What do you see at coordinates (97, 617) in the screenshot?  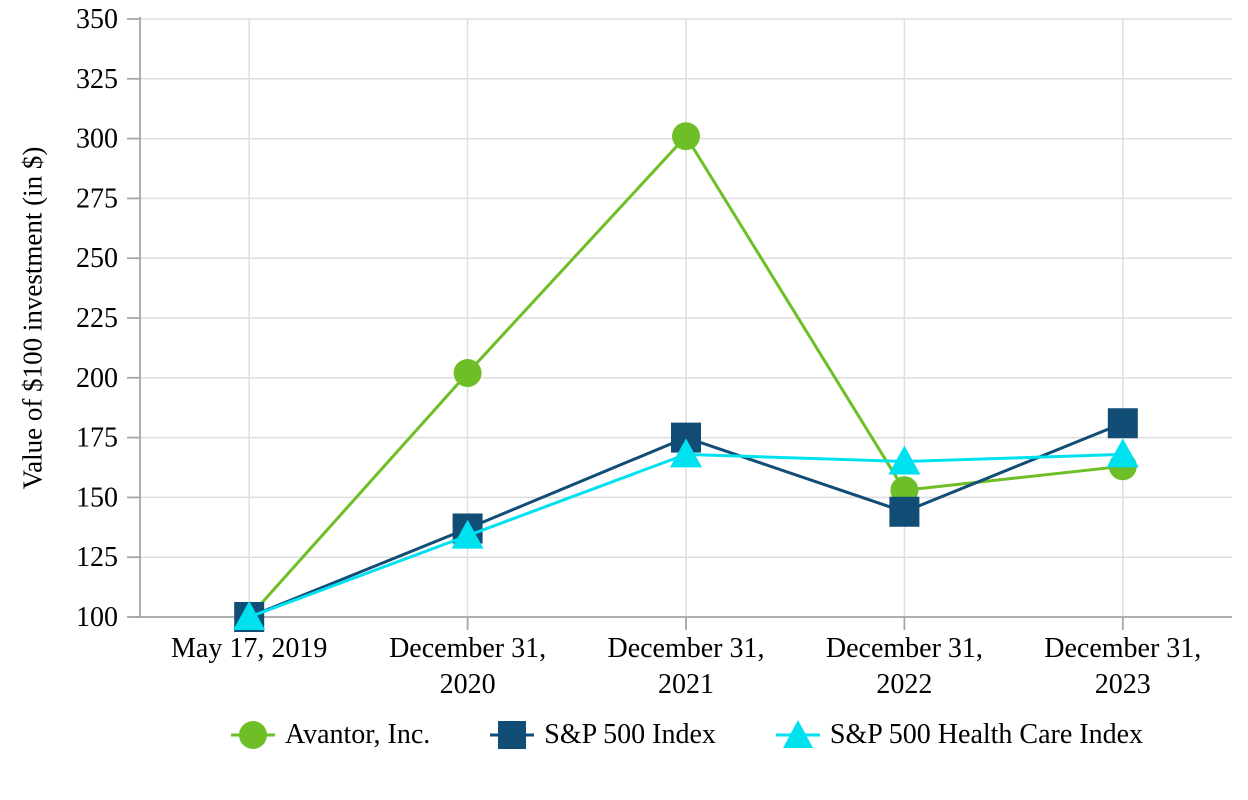 I see `y-tick-label: 100` at bounding box center [97, 617].